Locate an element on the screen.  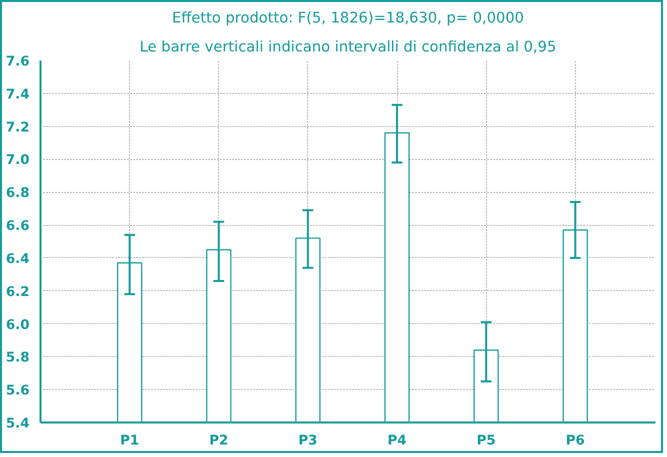
y-tick-label: 6.0 is located at coordinates (18, 325).